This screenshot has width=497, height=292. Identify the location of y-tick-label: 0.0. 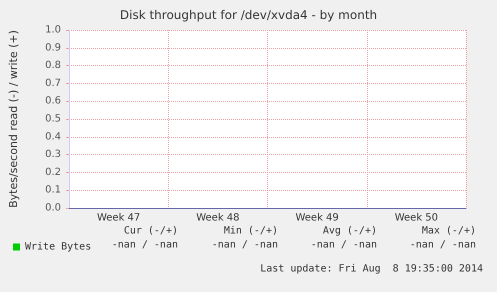
(53, 208).